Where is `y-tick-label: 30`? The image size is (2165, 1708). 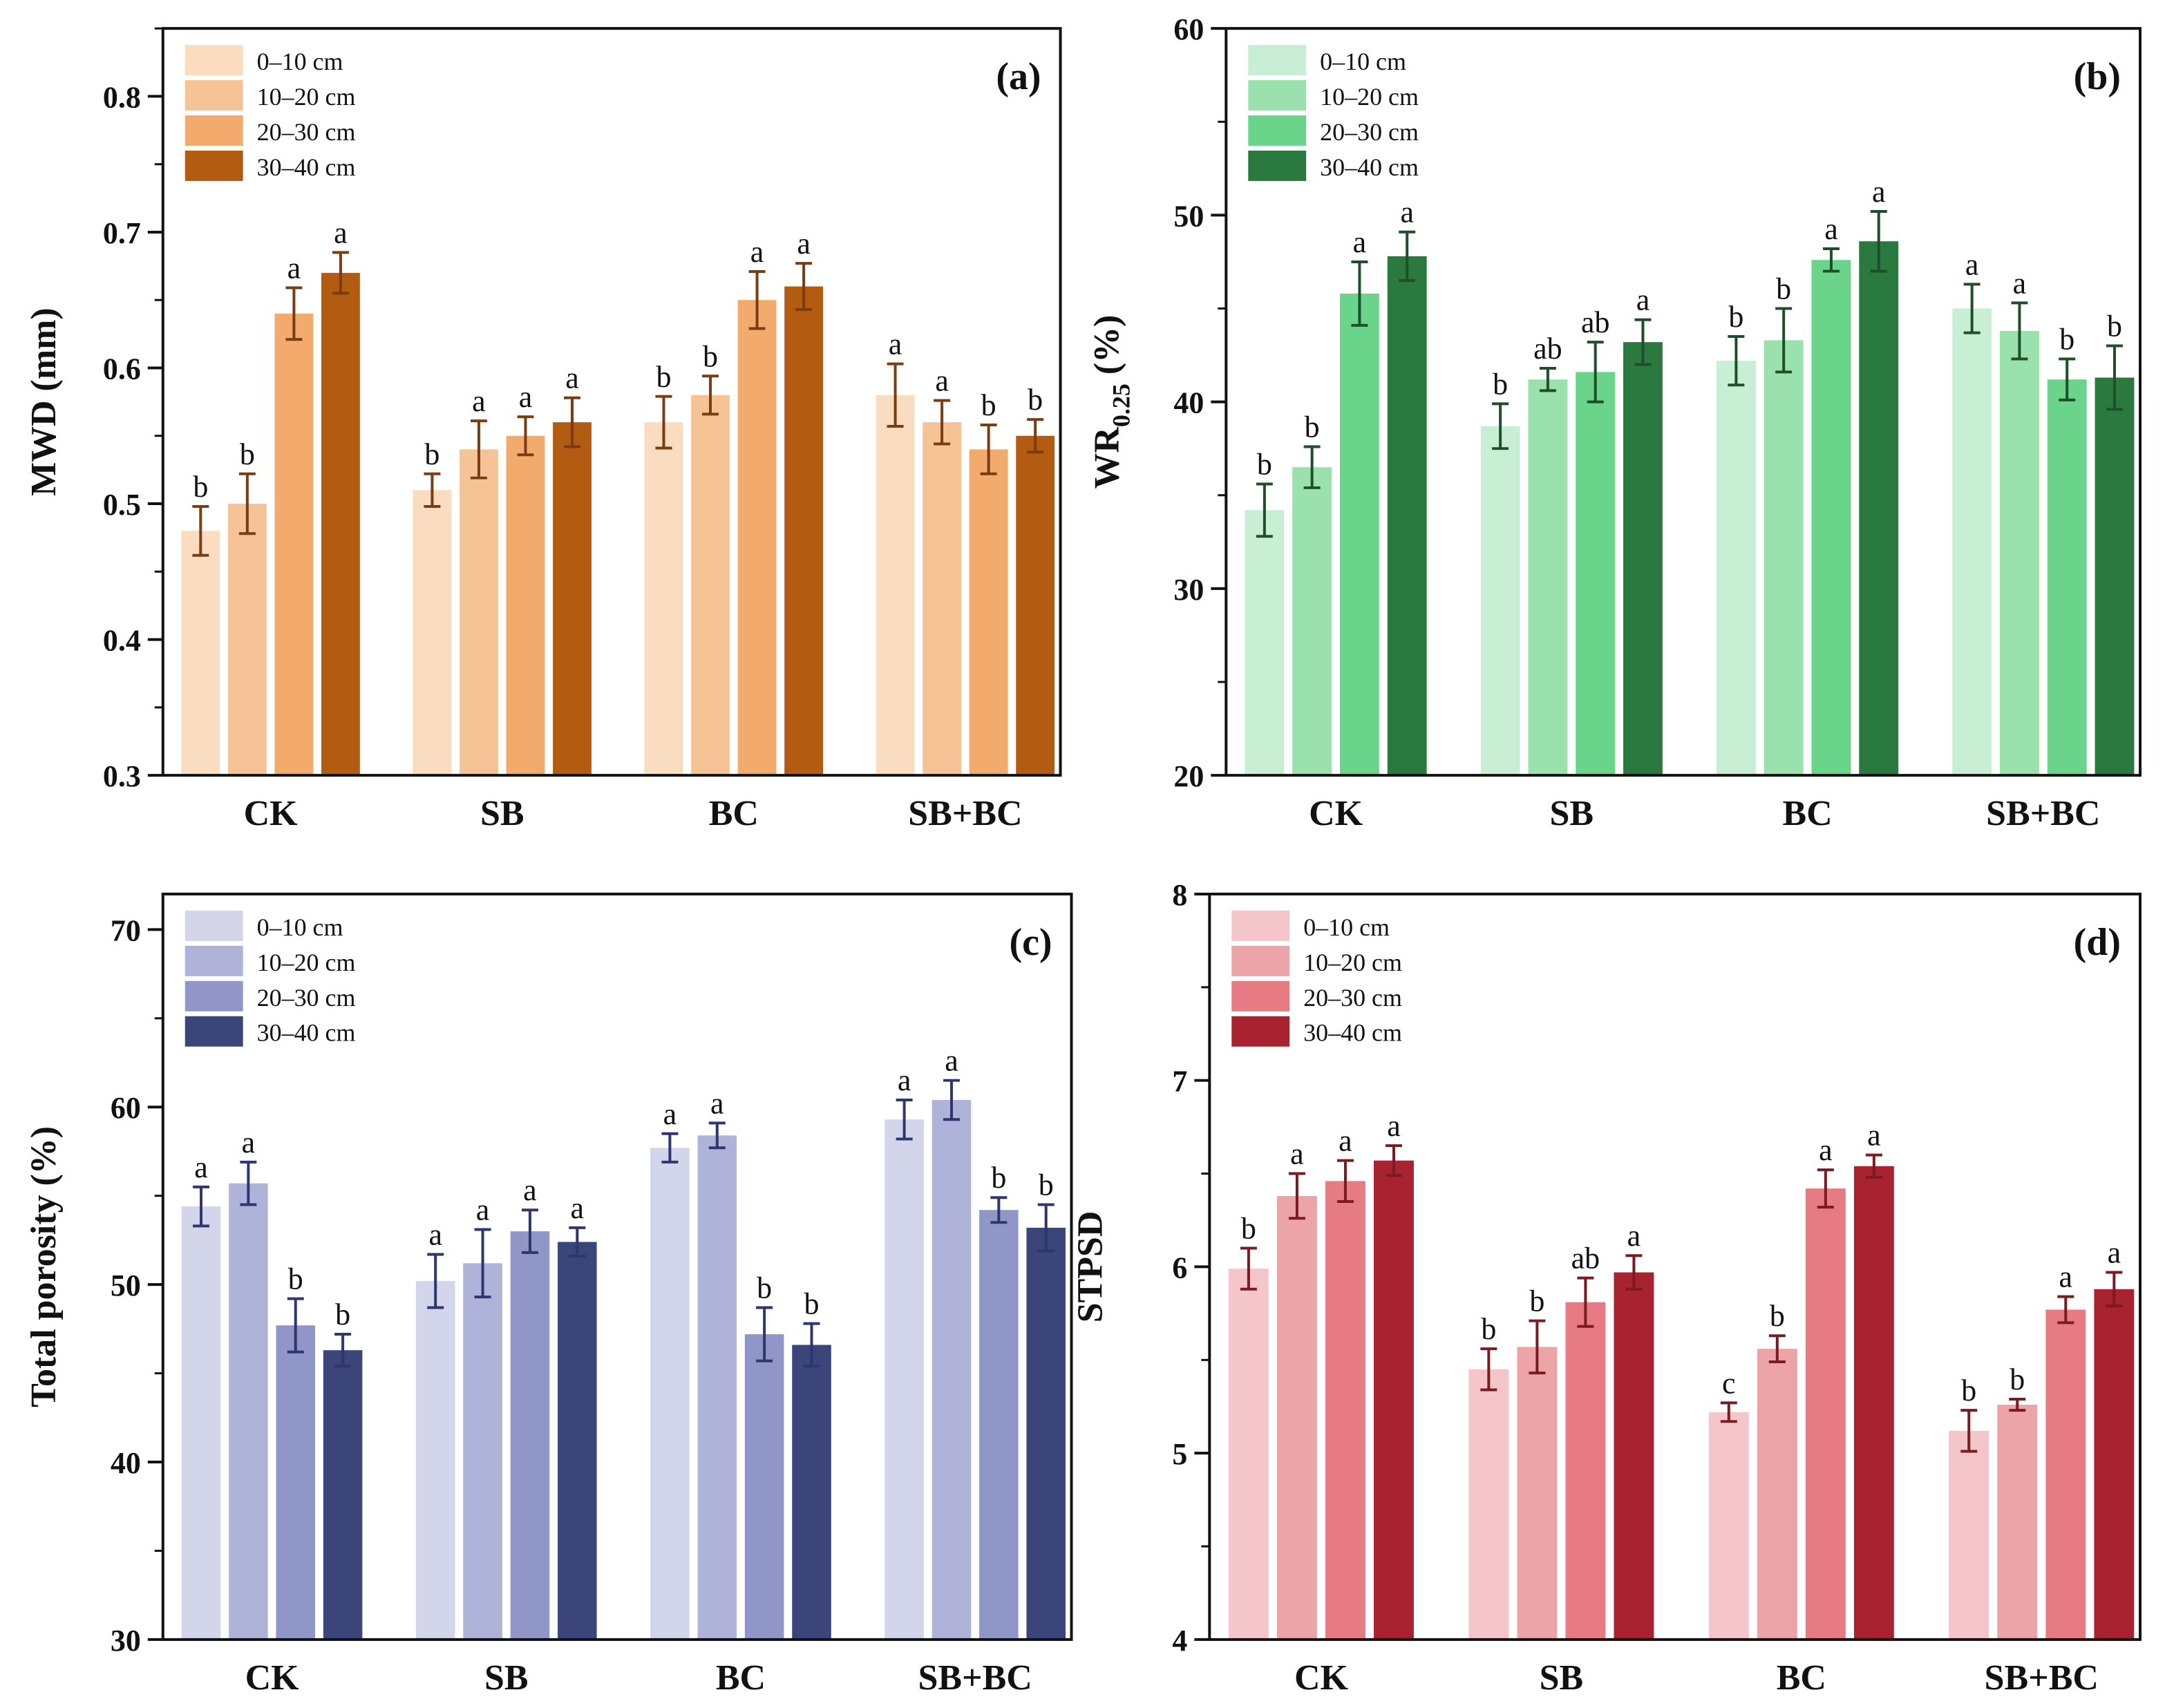
y-tick-label: 30 is located at coordinates (126, 1641).